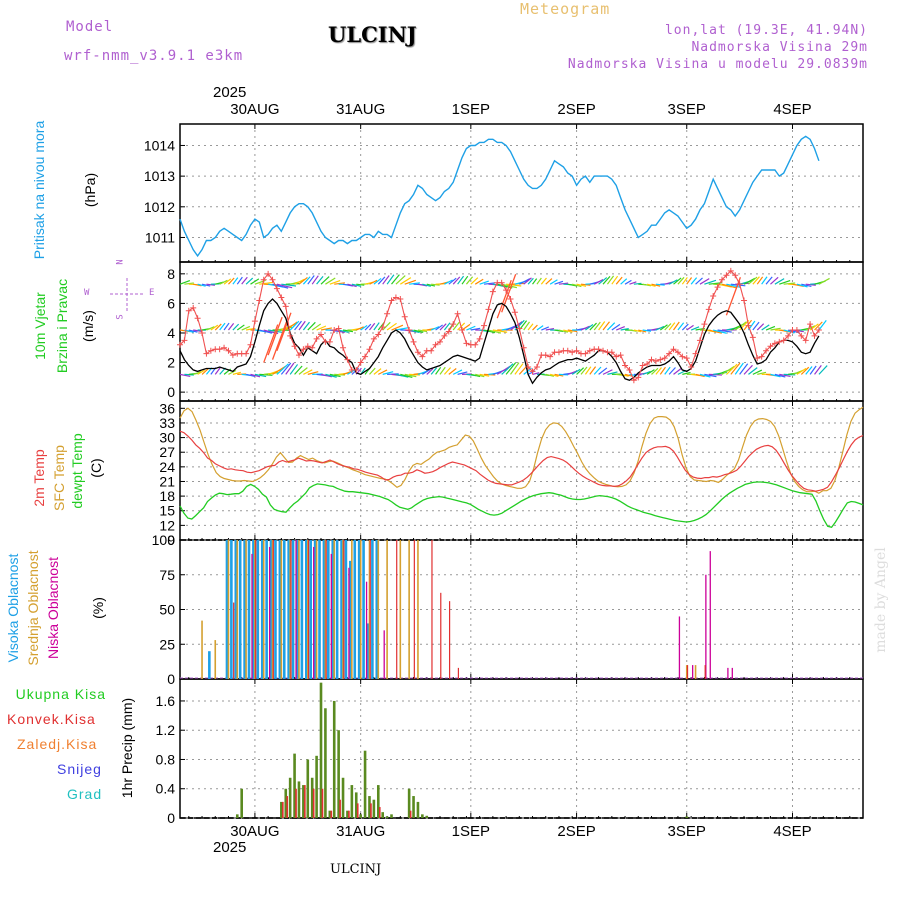 This screenshot has height=900, width=900. Describe the element at coordinates (152, 293) in the screenshot. I see `compass-east-label: E` at that location.